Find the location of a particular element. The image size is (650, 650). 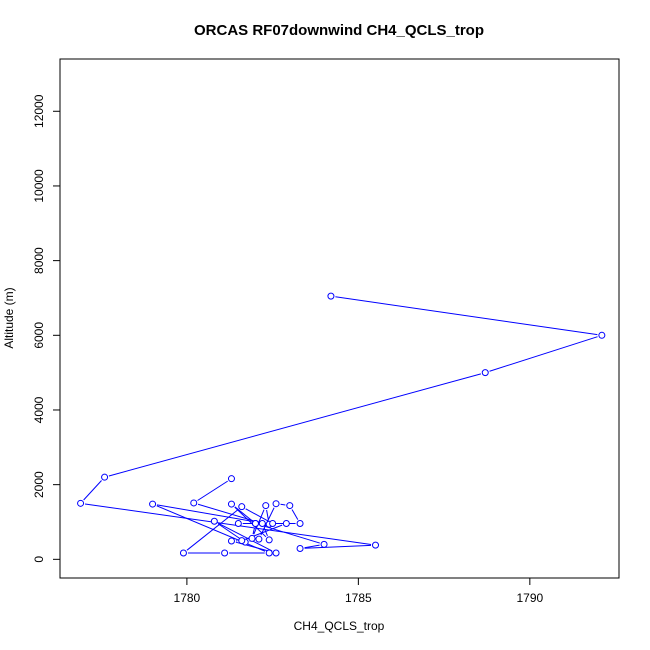

y-tick-label: 4000 is located at coordinates (39, 409).